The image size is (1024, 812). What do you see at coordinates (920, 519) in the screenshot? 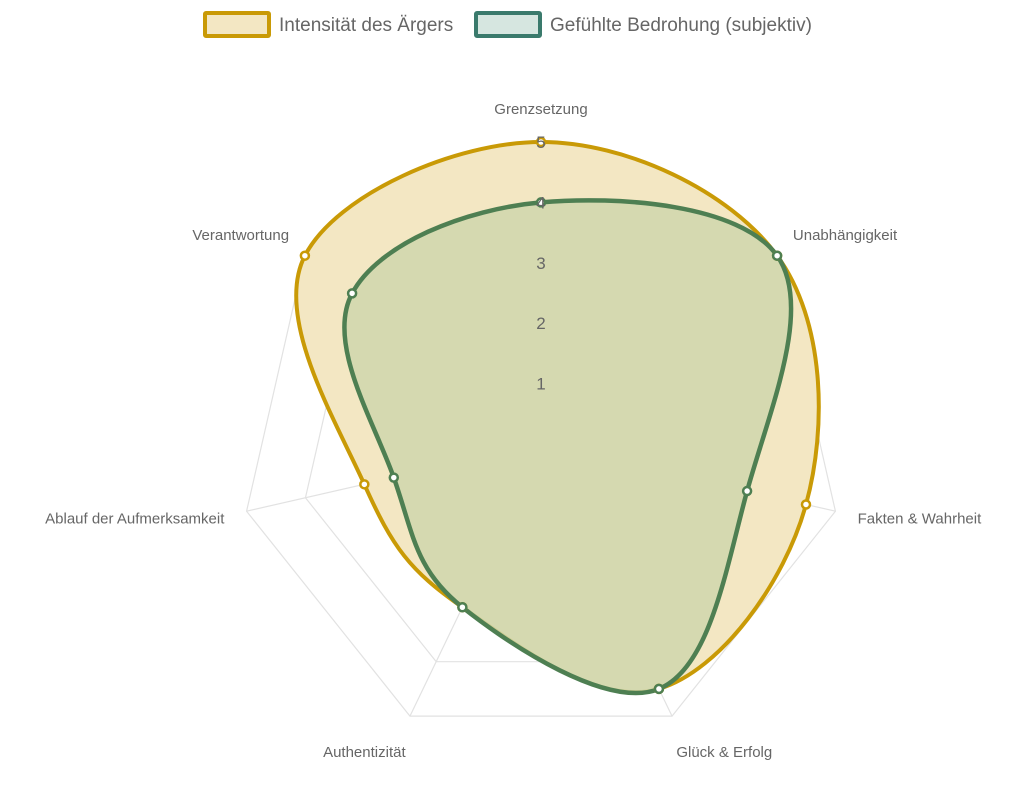
I see `axis-label: Fakten & Wahrheit` at bounding box center [920, 519].